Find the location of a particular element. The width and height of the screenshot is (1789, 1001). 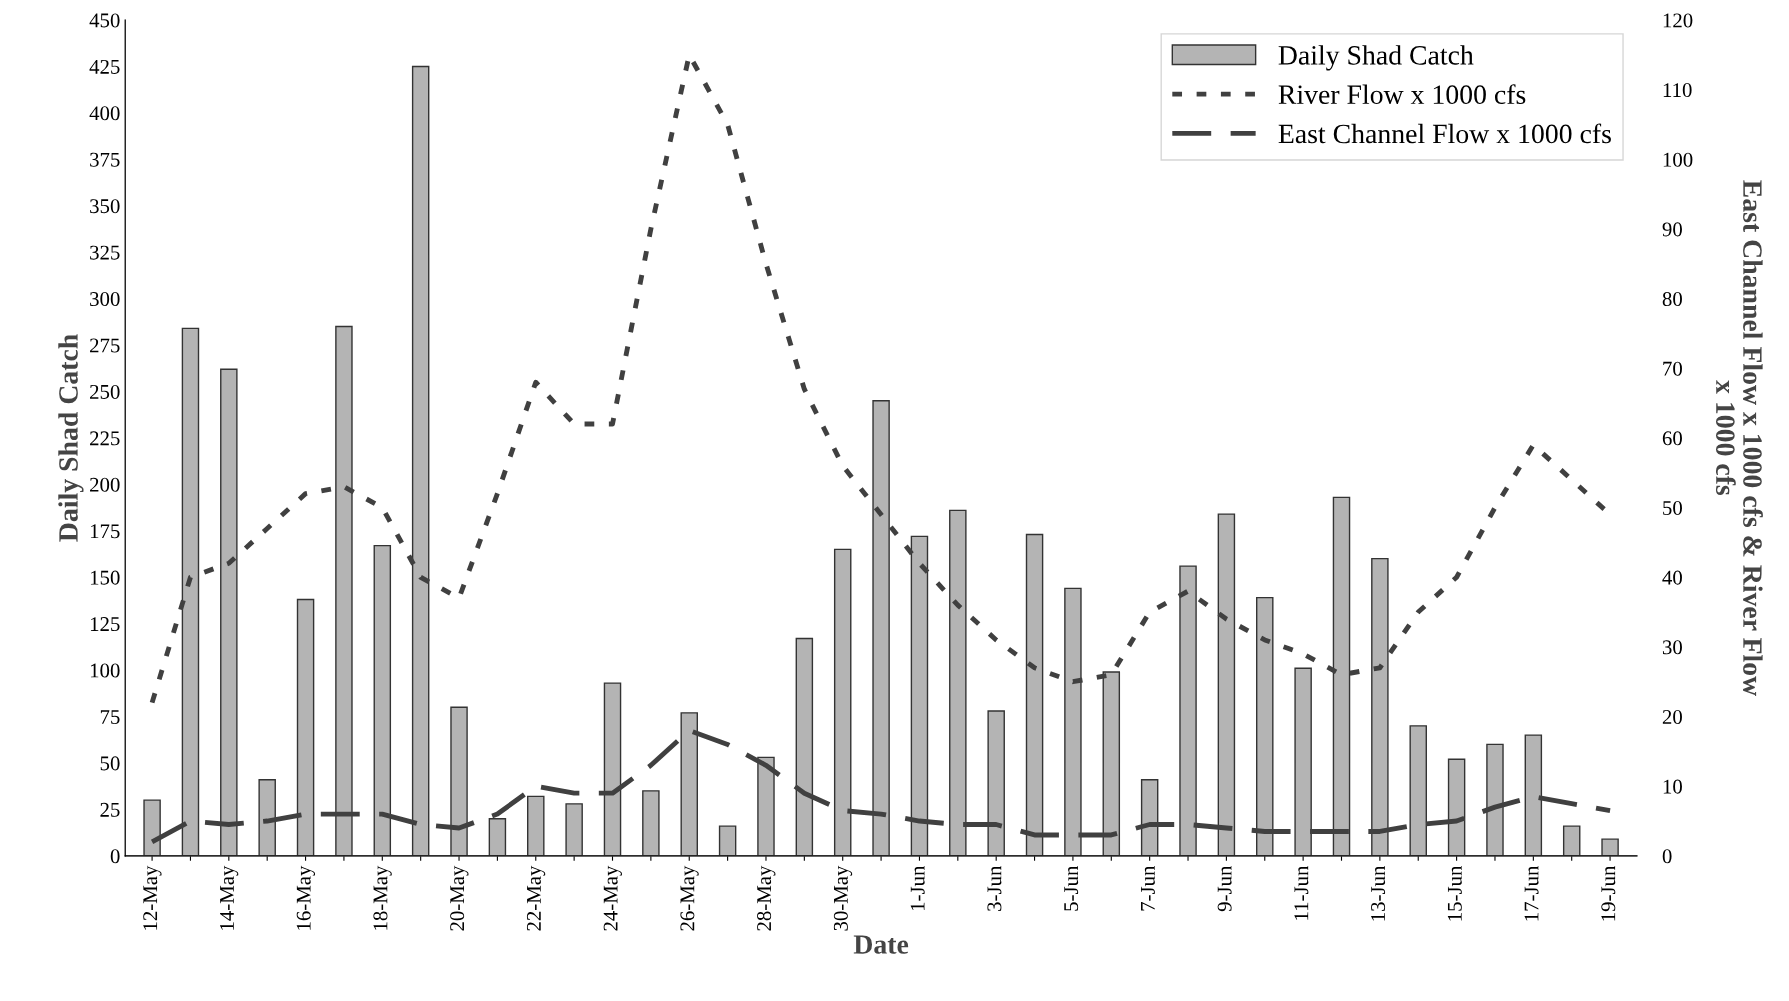

x-tick-label: 19-Jun is located at coordinates (1608, 893).